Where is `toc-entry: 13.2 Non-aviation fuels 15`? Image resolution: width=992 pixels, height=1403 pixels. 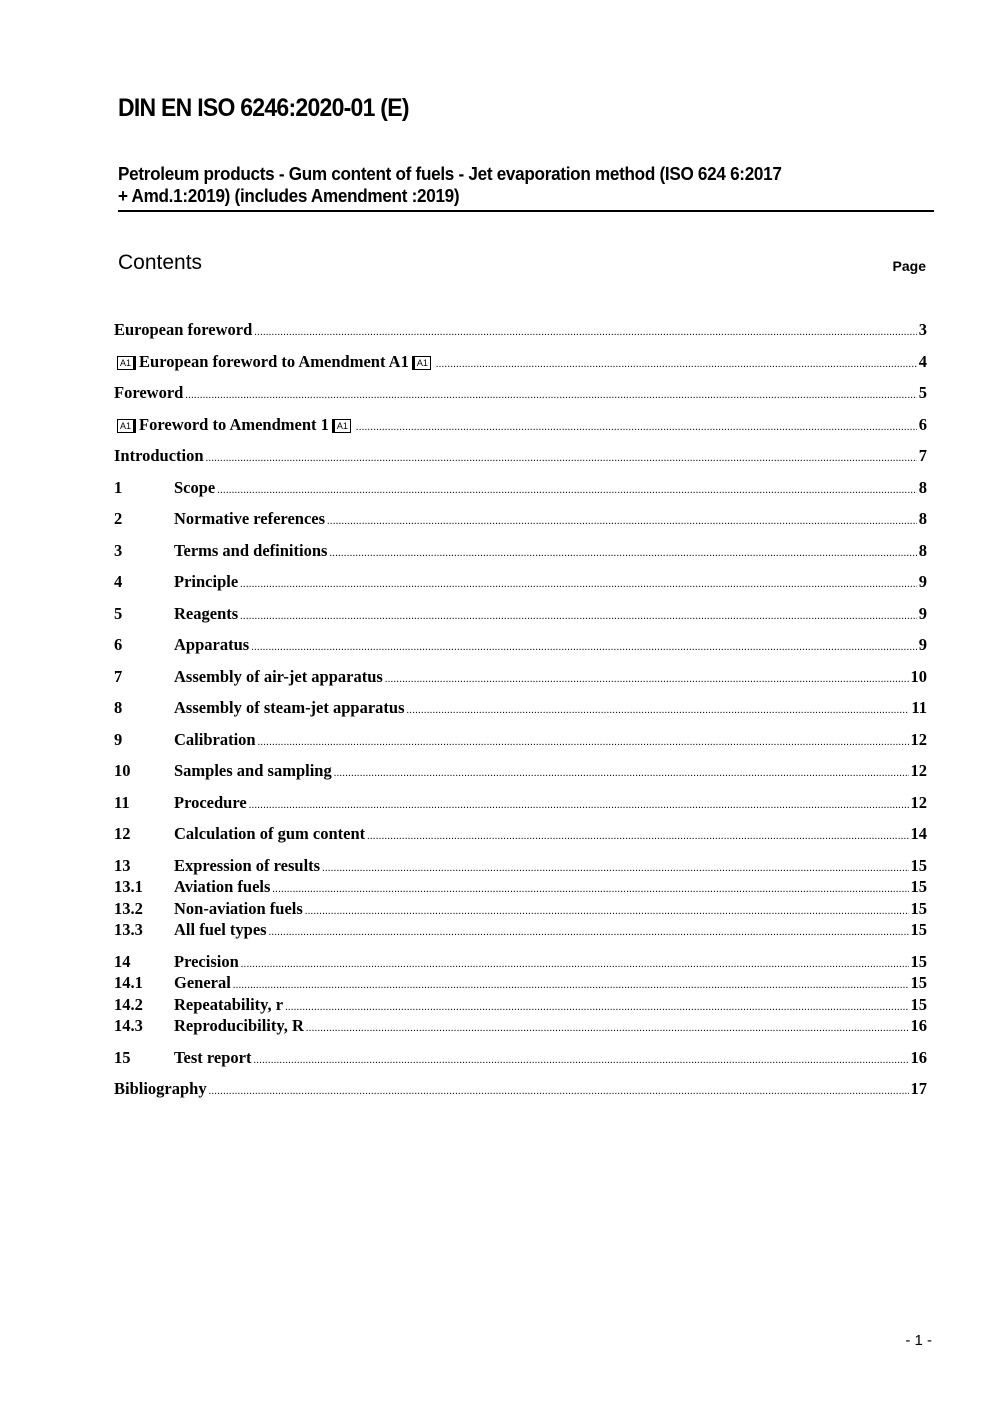
toc-entry: 13.2 Non-aviation fuels 15 is located at coordinates (520, 909).